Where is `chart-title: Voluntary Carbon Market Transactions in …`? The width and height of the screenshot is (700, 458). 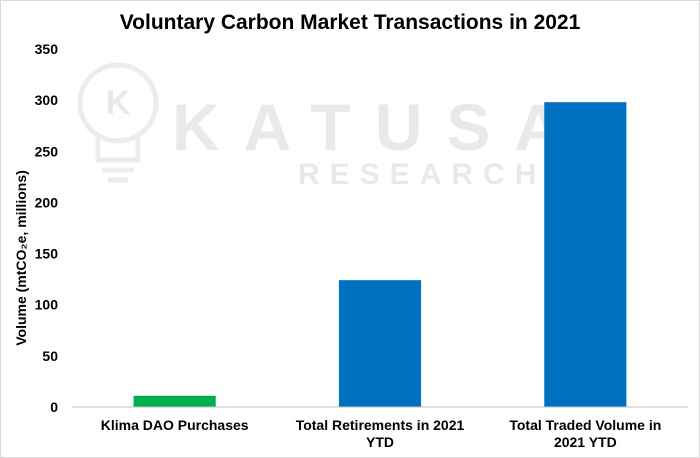 chart-title: Voluntary Carbon Market Transactions in … is located at coordinates (350, 22).